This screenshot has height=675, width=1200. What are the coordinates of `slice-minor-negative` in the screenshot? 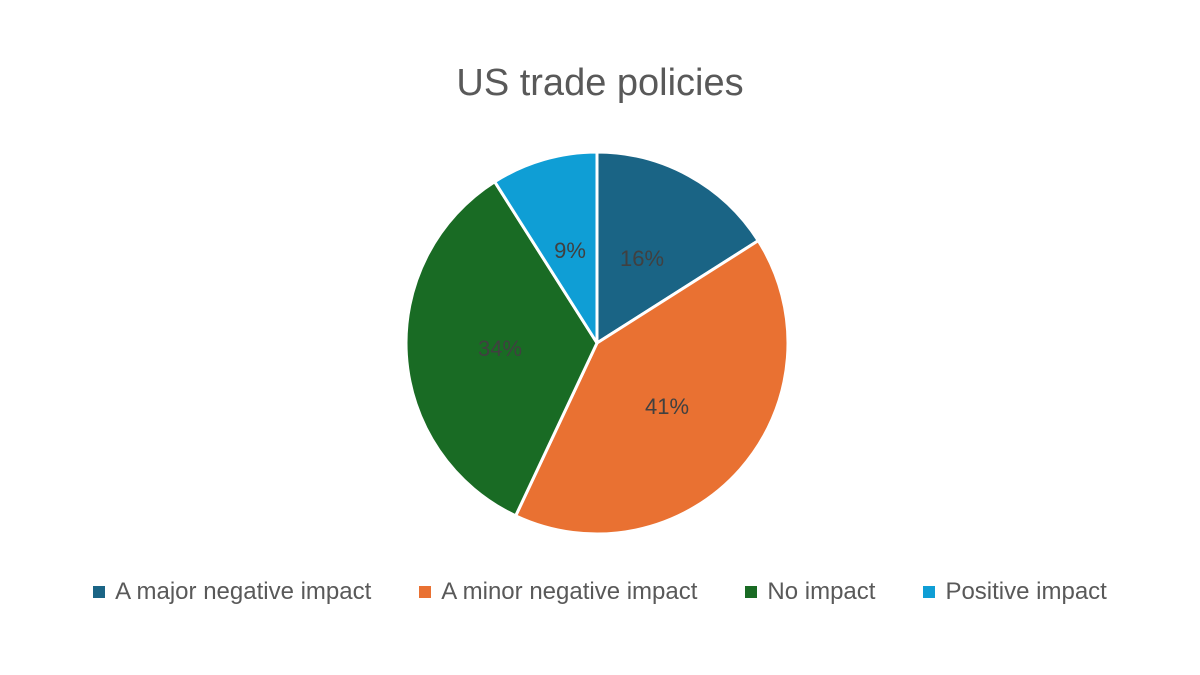 It's located at (652, 387).